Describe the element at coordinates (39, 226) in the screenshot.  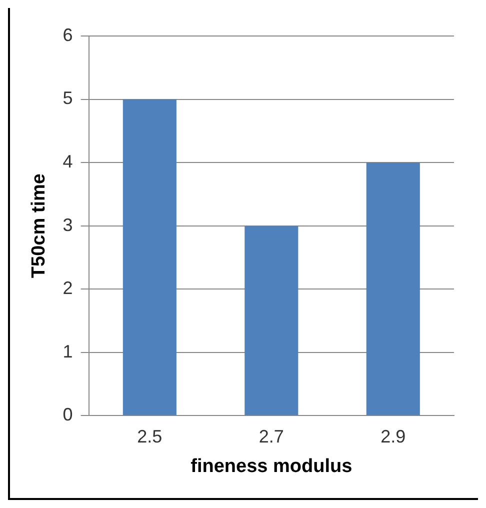
I see `y-axis-title: T50cm time` at that location.